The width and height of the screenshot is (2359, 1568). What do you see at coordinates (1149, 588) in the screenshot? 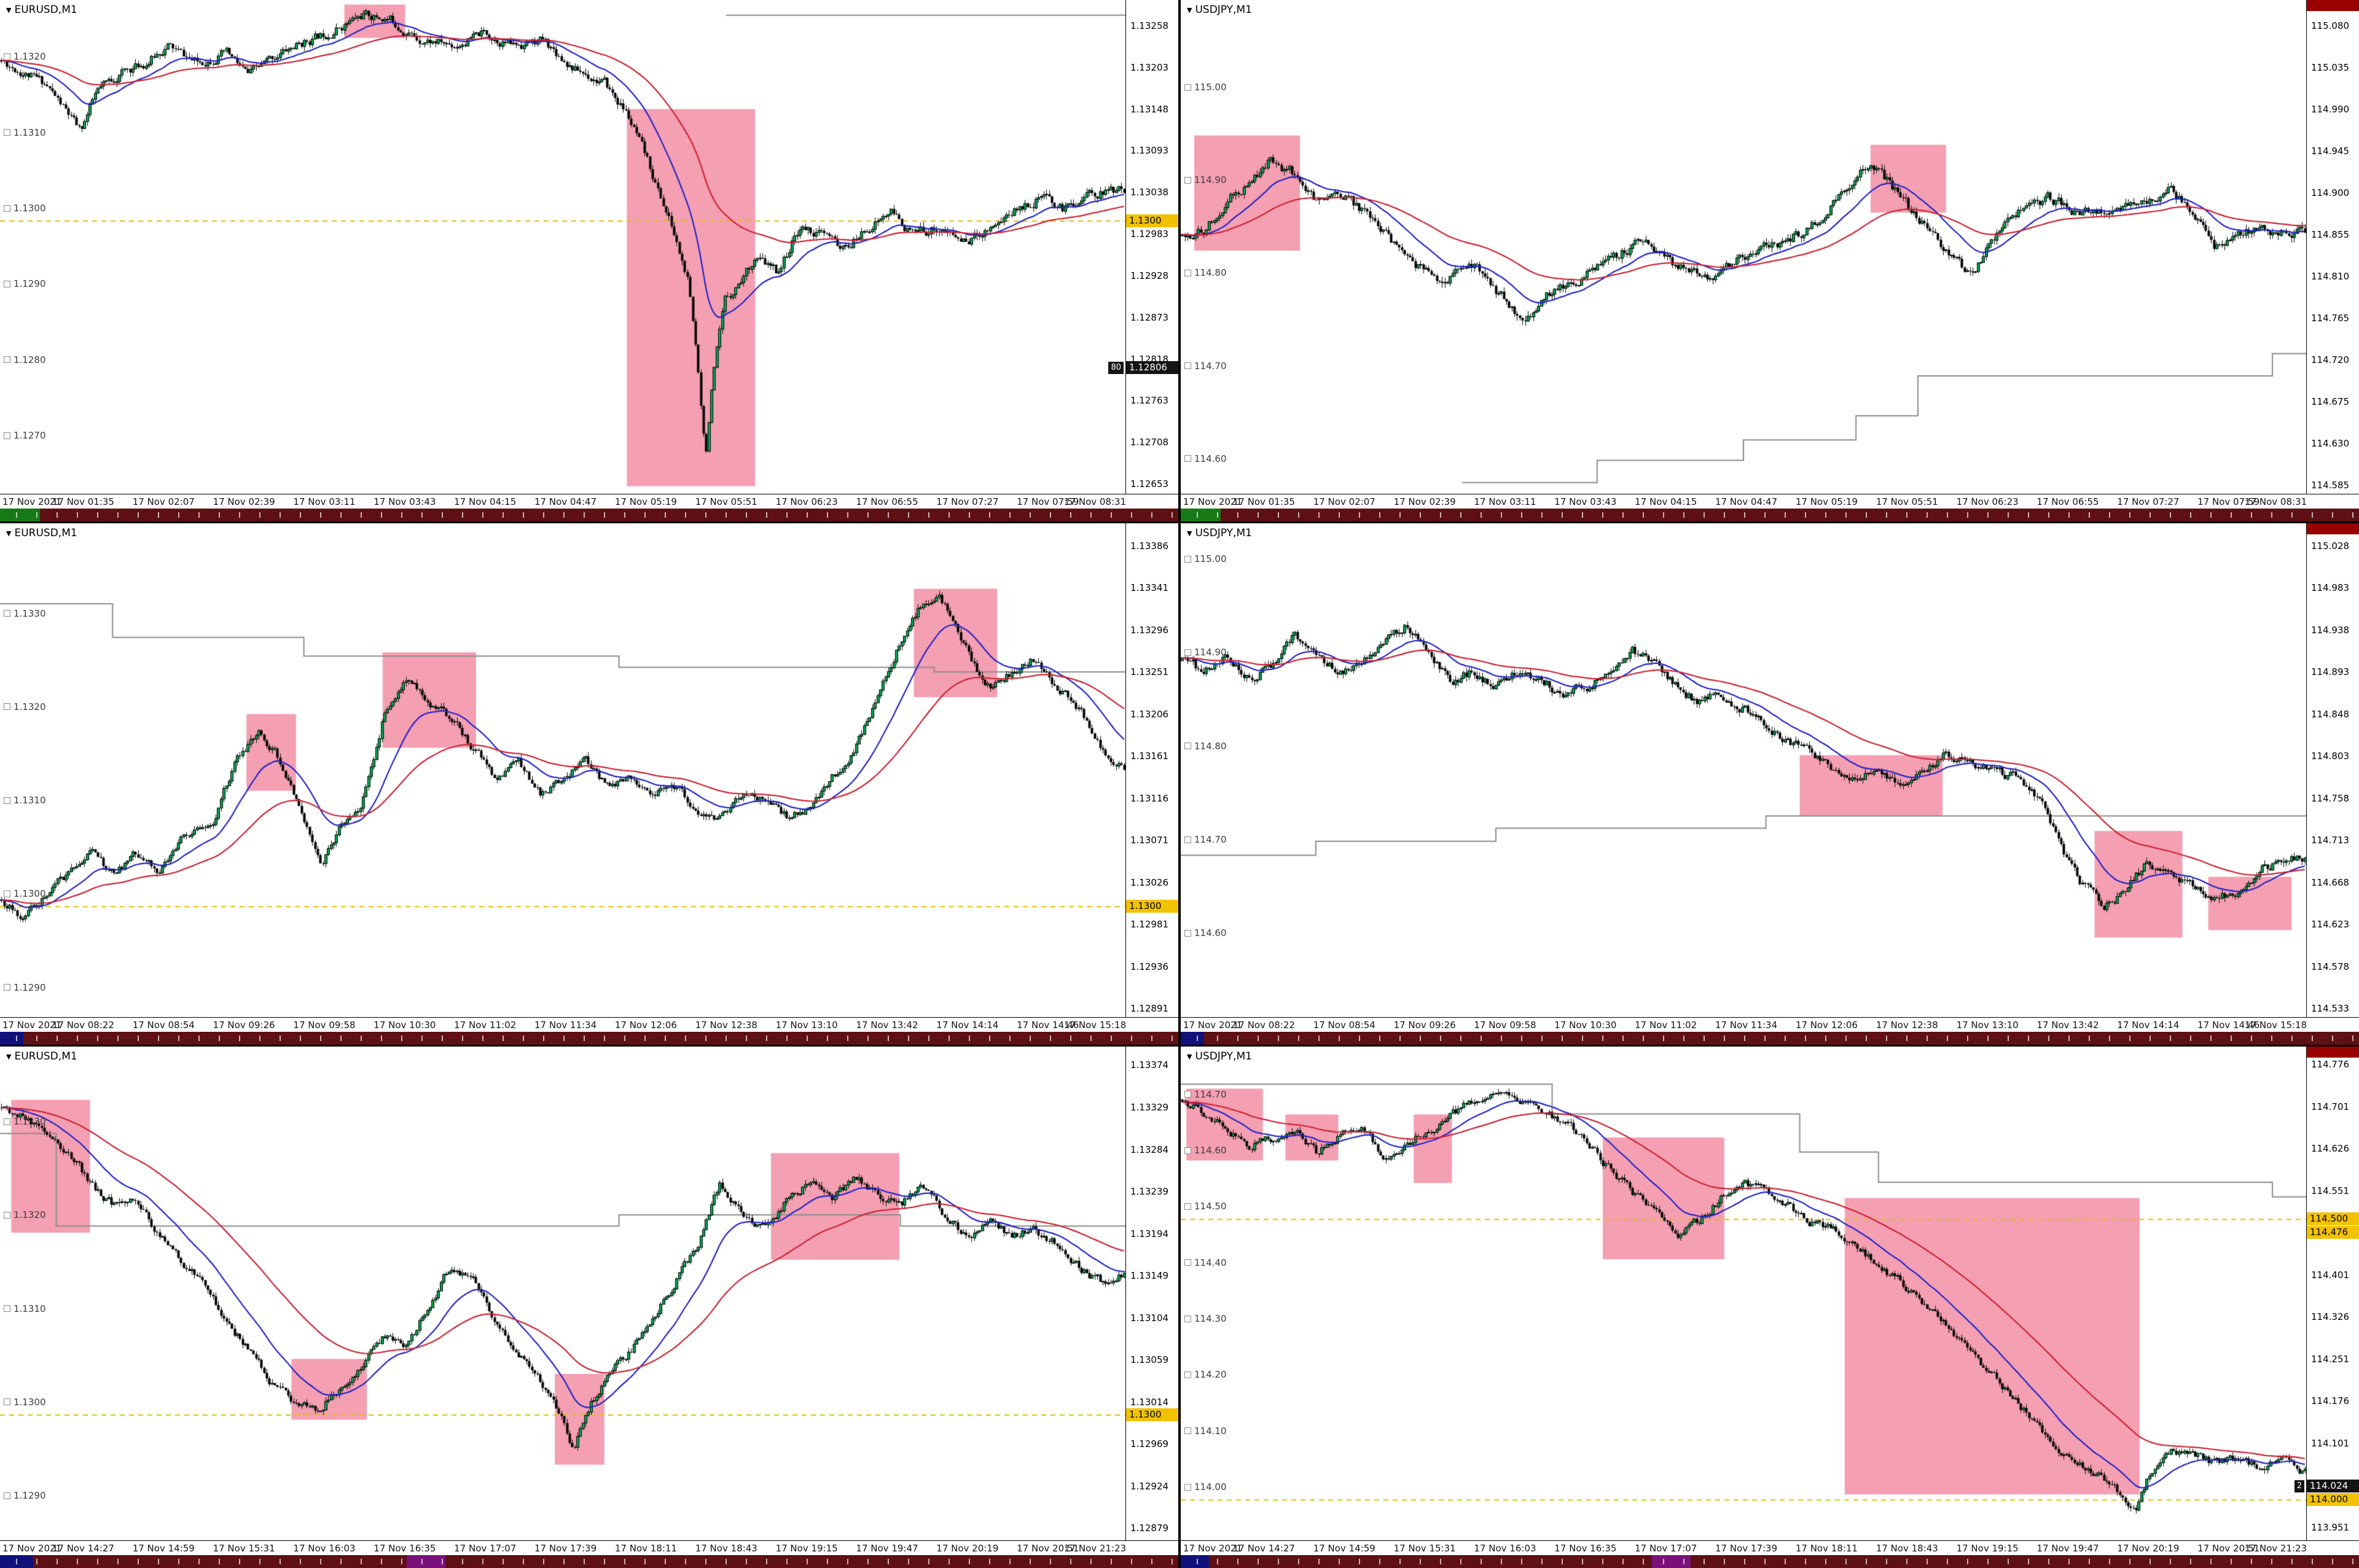
I see `price-tick-label: 1.13341` at bounding box center [1149, 588].